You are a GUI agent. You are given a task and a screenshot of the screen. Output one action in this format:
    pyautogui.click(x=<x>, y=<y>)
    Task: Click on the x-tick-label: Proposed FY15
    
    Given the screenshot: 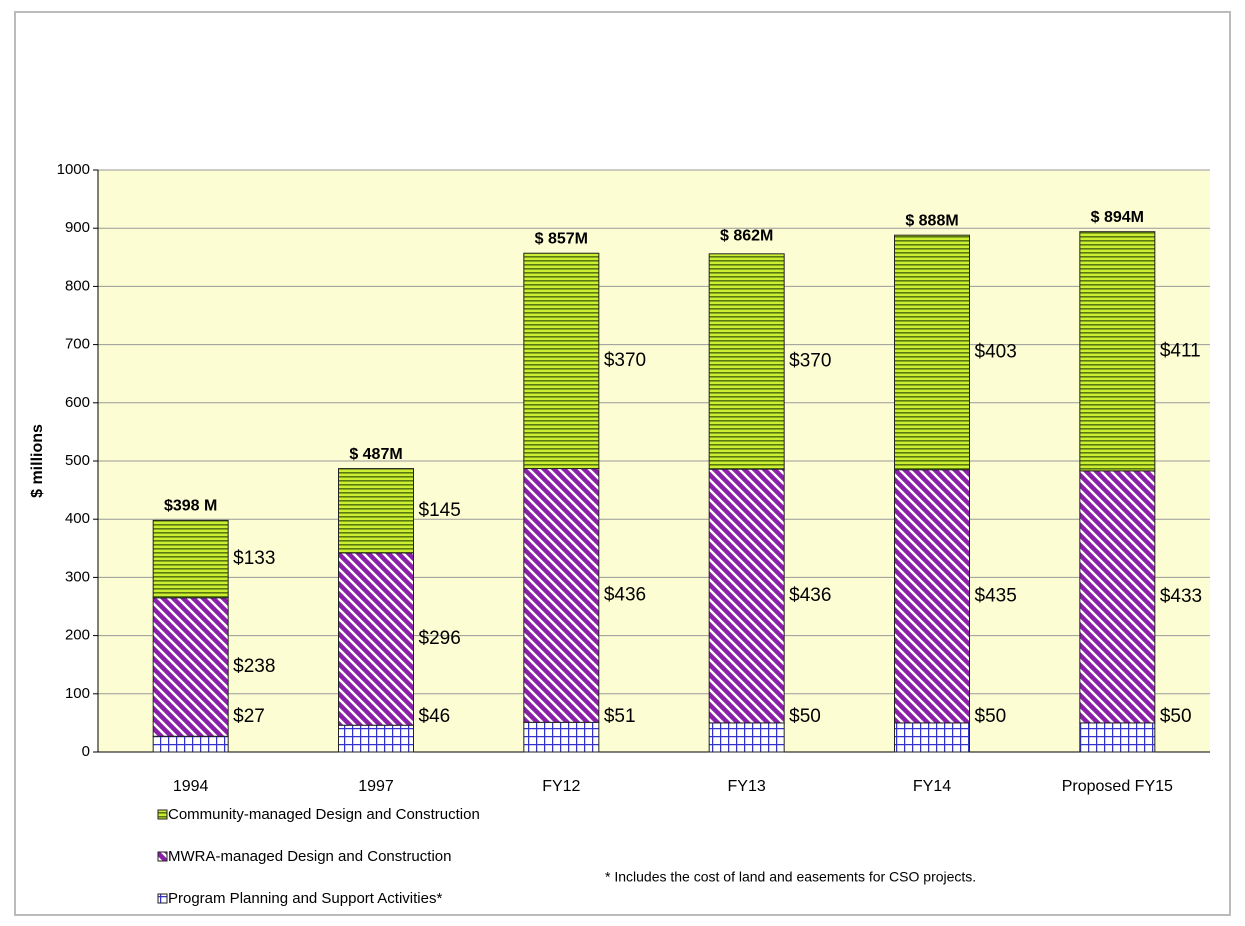 What is the action you would take?
    pyautogui.click(x=1117, y=786)
    